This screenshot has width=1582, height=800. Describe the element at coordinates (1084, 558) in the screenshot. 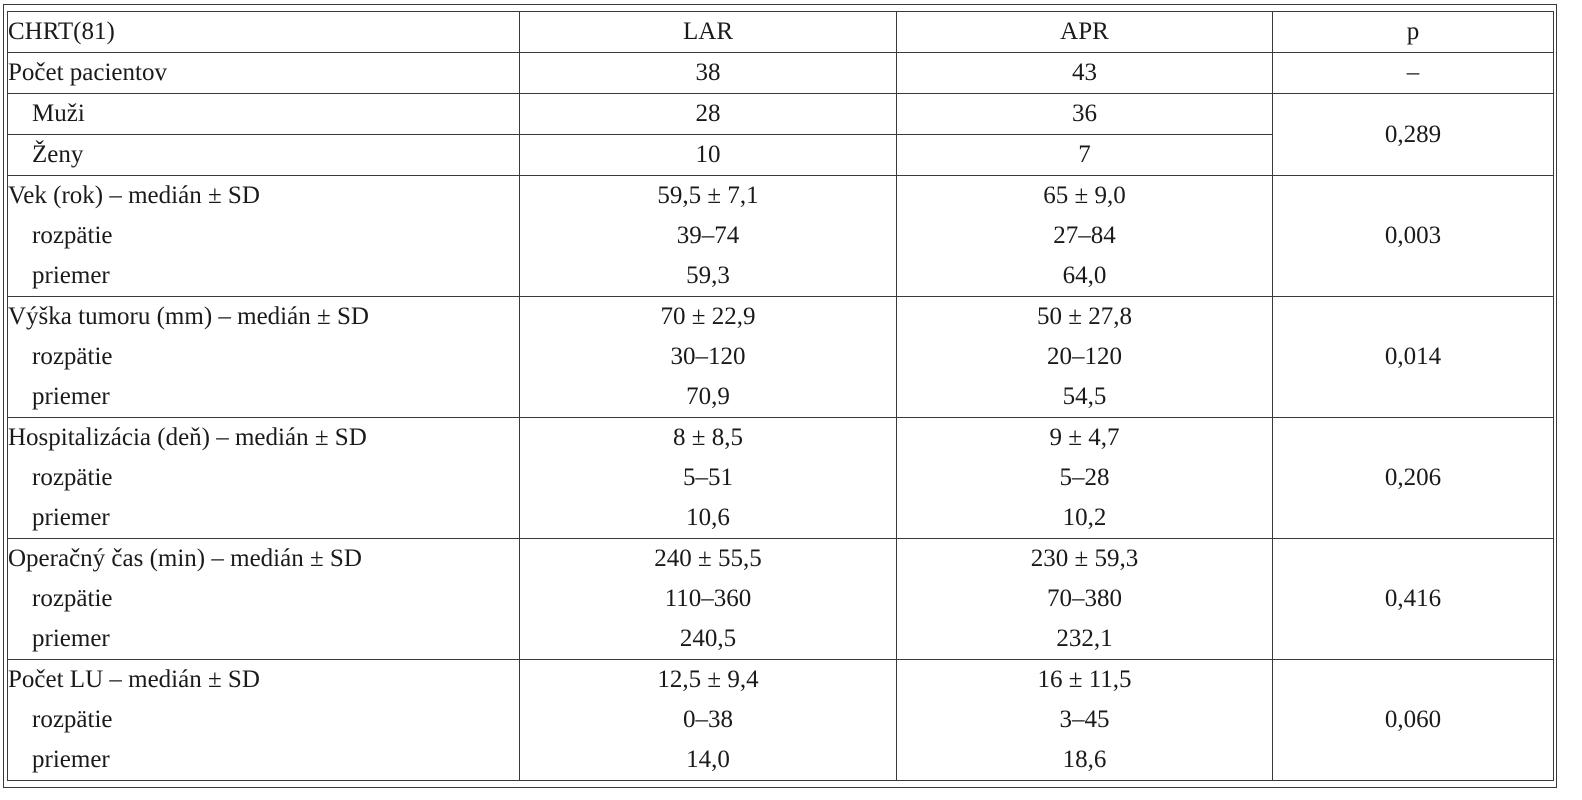

I see `apr-value: 230 ± 59,3` at that location.